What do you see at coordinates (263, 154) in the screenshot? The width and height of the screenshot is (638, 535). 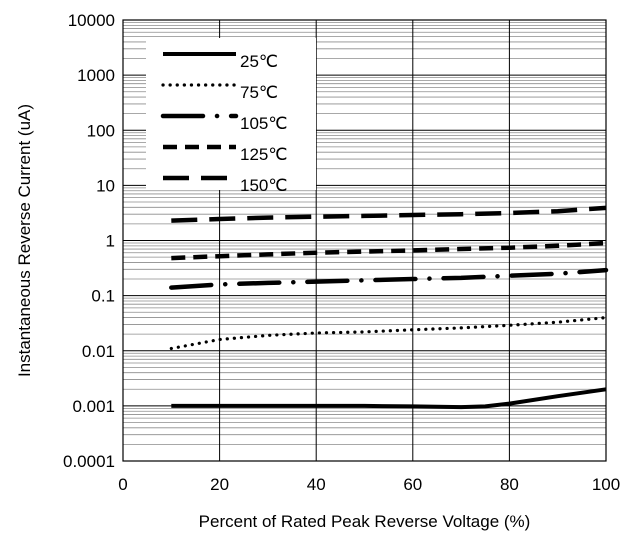 I see `legend-label: 125℃` at bounding box center [263, 154].